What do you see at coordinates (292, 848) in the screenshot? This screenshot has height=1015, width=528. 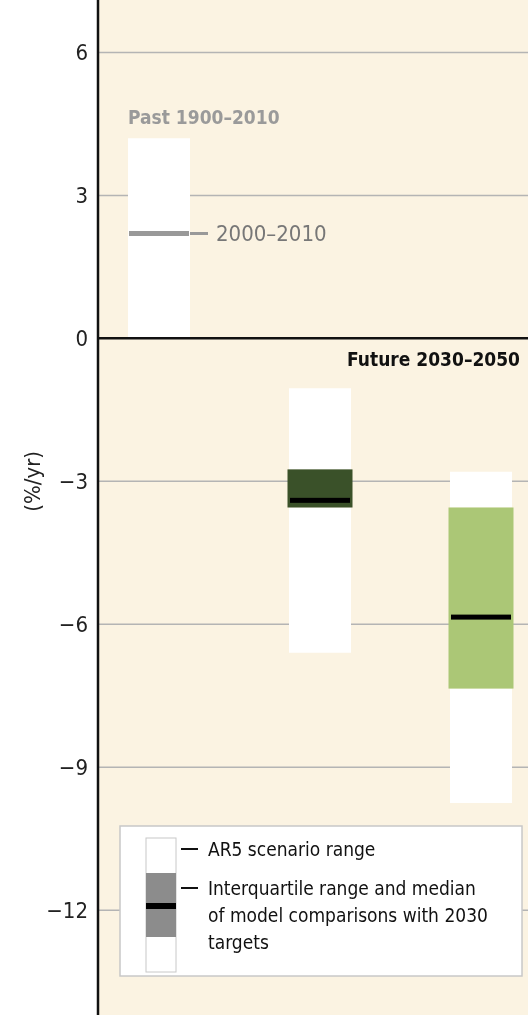 I see `annotation: AR5 scenario range` at bounding box center [292, 848].